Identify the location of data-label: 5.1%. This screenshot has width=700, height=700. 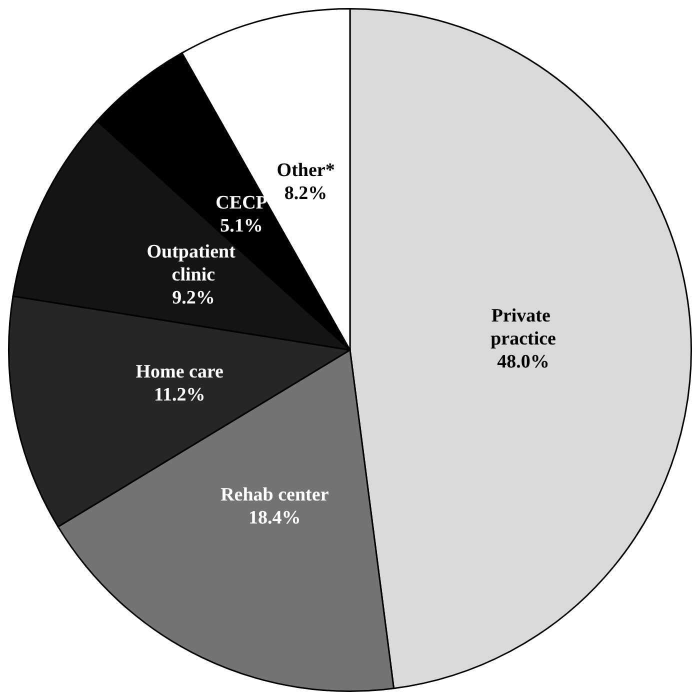
(241, 225).